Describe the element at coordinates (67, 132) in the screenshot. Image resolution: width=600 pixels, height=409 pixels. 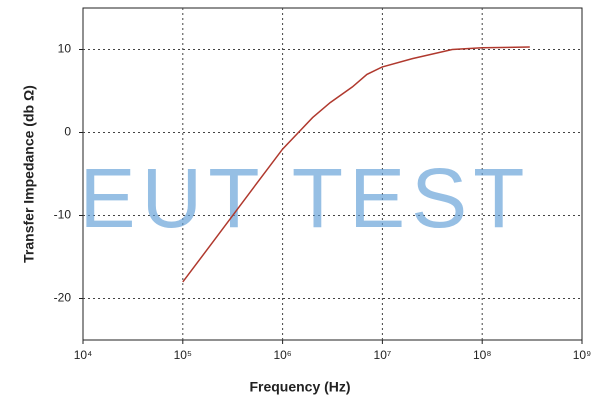
I see `y-tick-label: 0` at that location.